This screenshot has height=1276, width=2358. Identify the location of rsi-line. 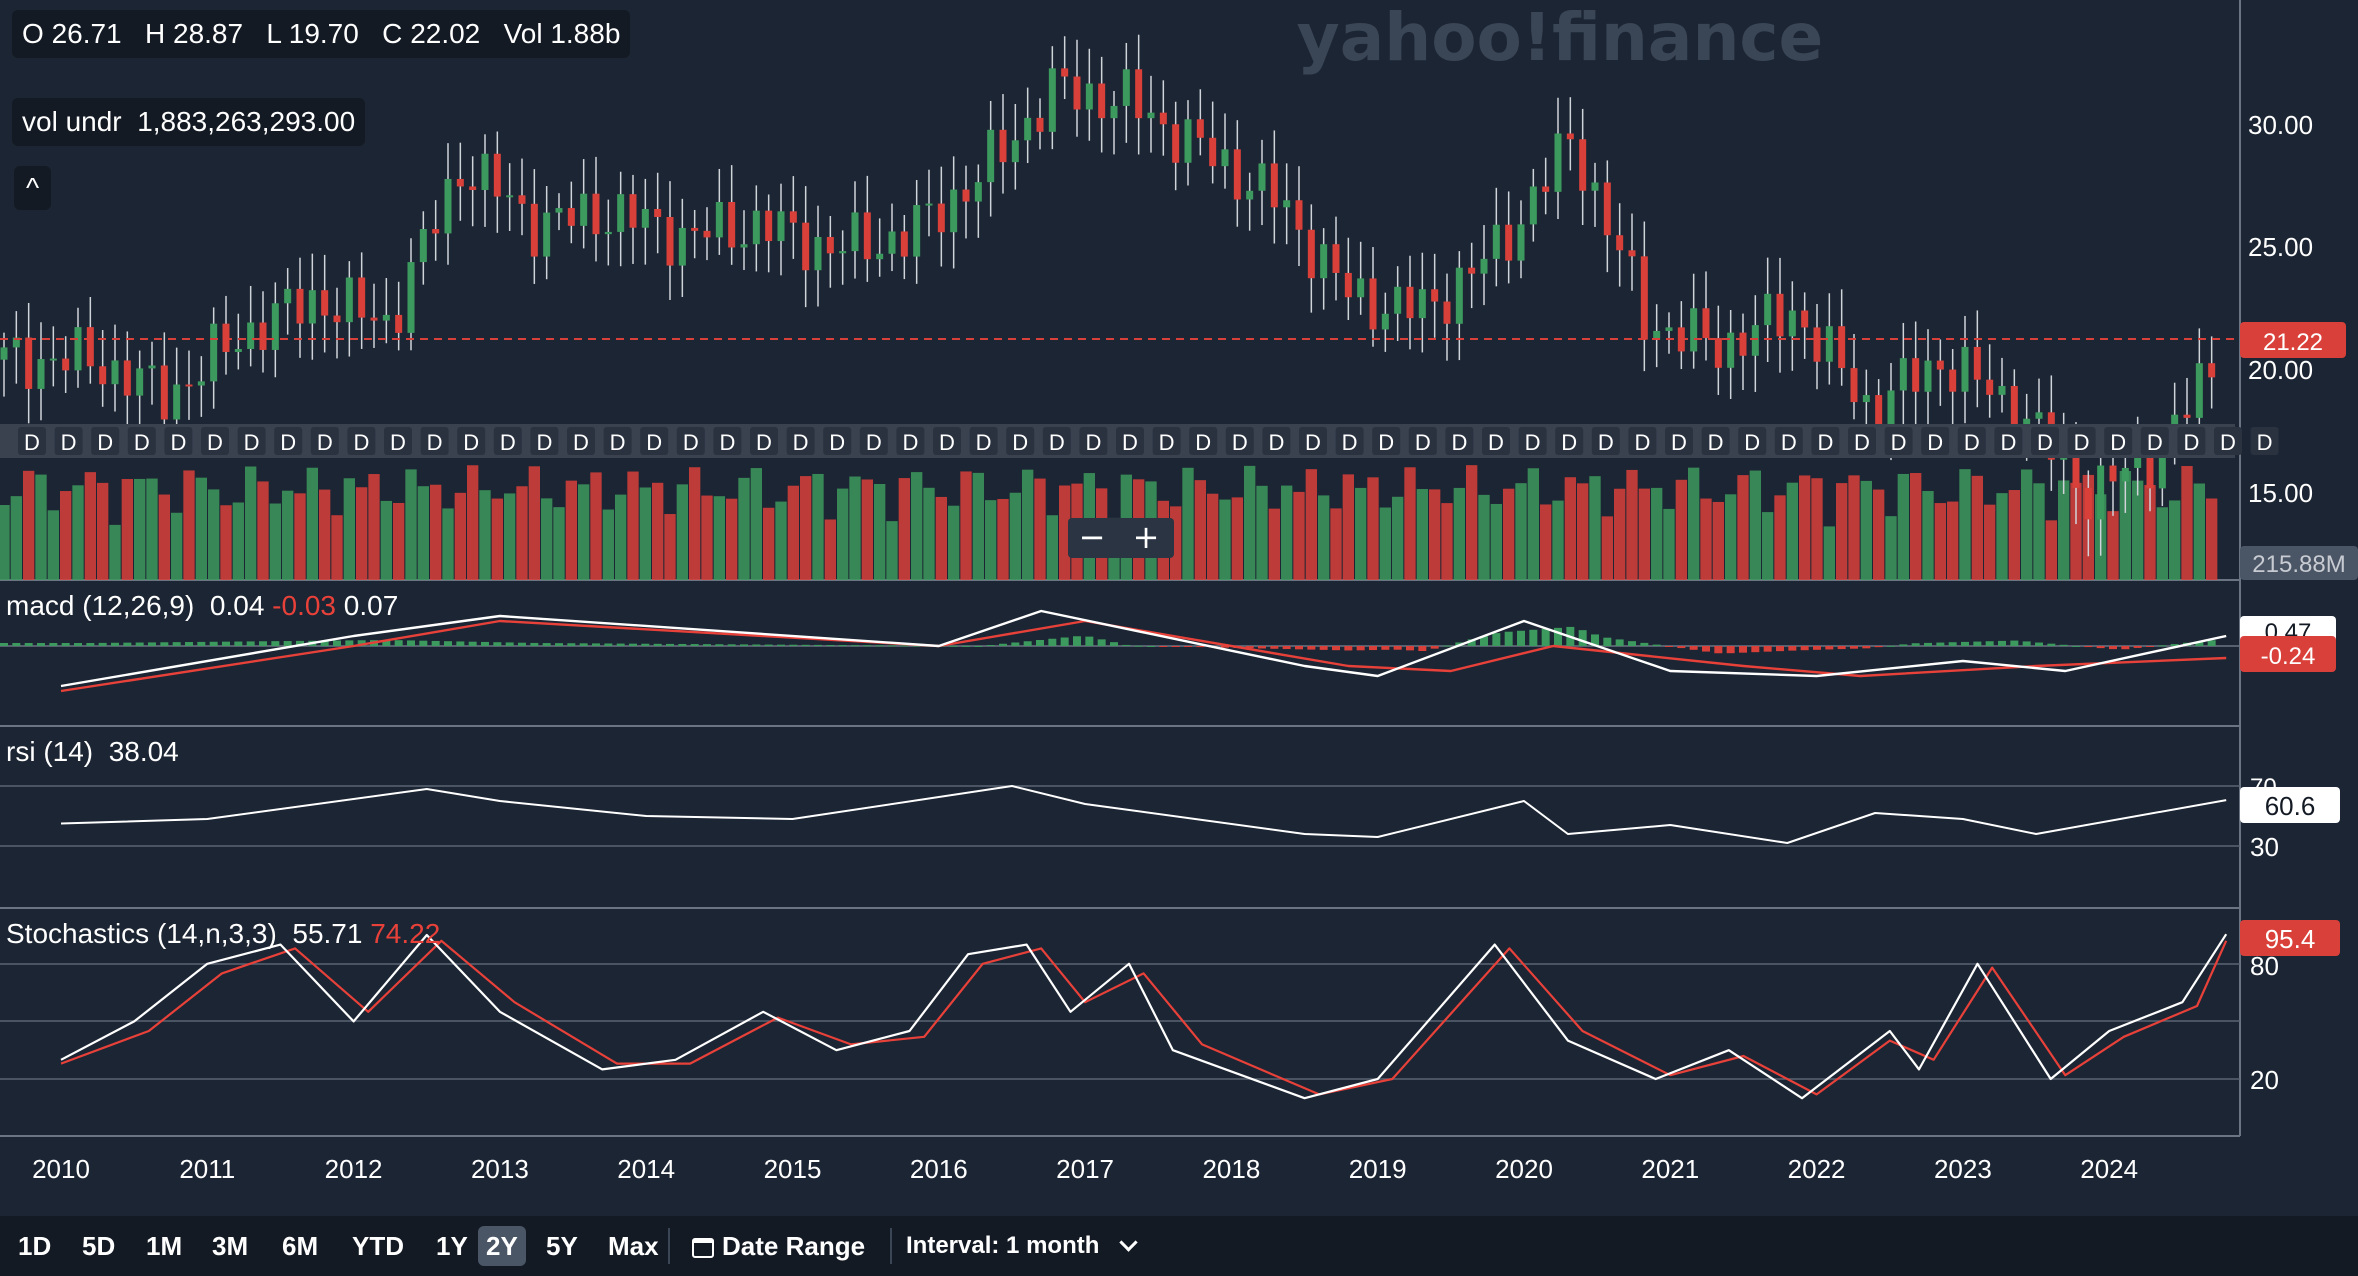
(1143, 814).